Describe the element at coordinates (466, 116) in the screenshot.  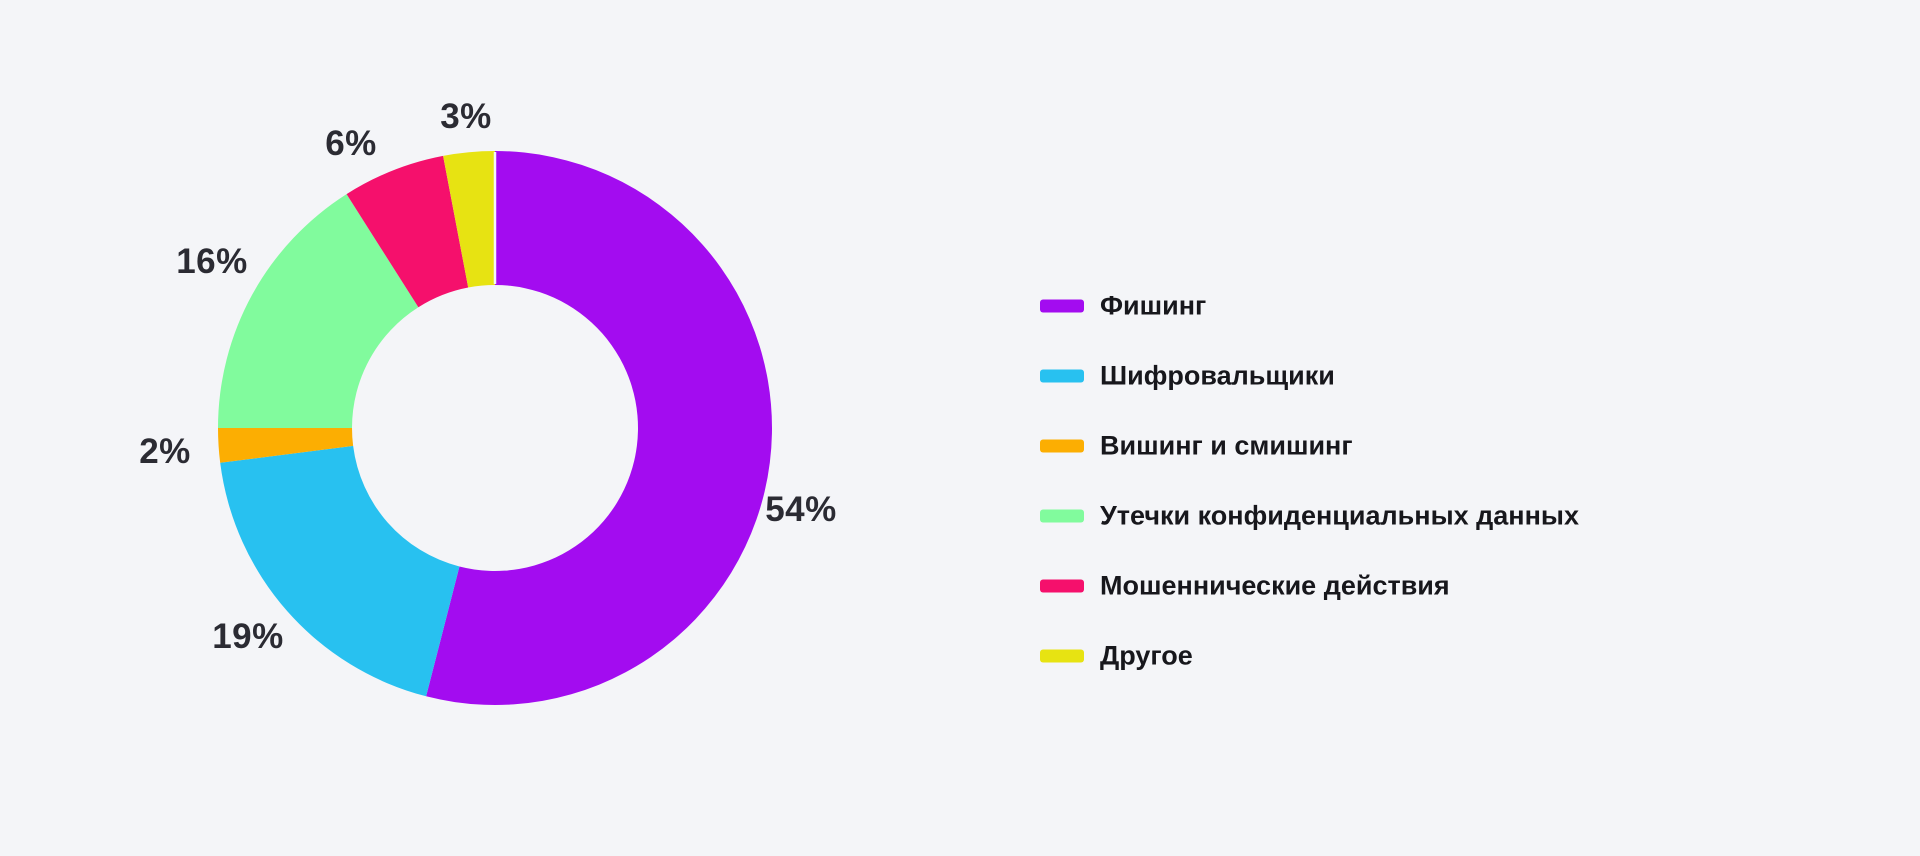
I see `percent-label-5: 3%` at that location.